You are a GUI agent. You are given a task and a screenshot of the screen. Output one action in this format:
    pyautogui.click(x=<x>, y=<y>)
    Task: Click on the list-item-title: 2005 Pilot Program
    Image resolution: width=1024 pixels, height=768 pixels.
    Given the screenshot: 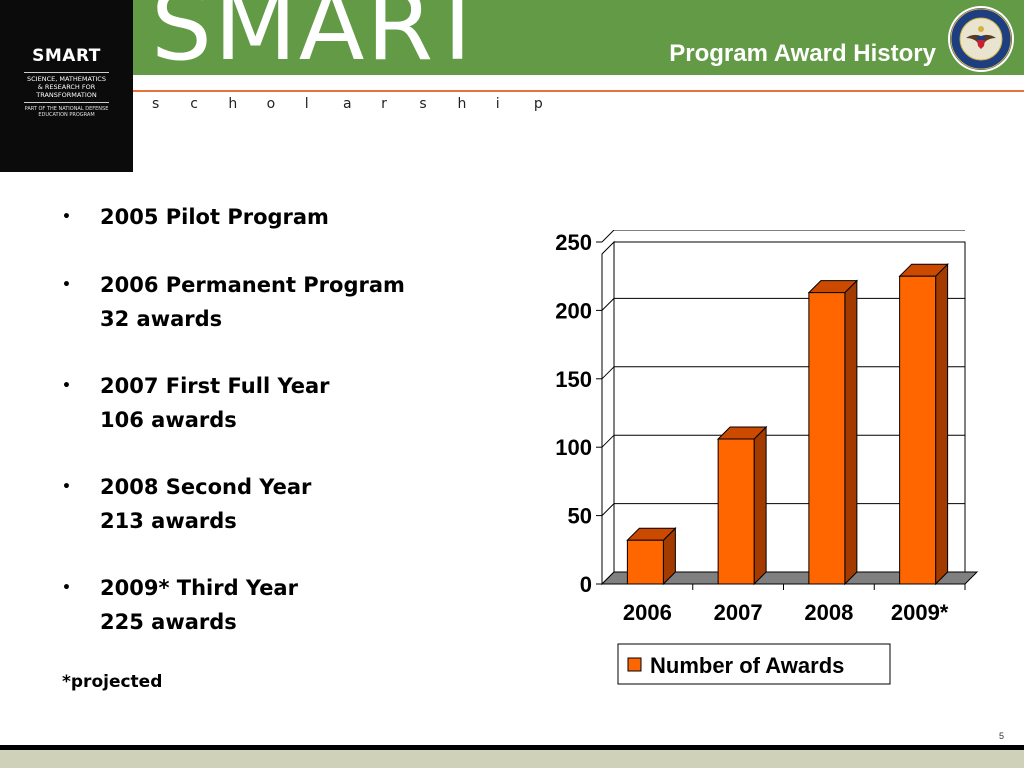 What is the action you would take?
    pyautogui.click(x=214, y=217)
    